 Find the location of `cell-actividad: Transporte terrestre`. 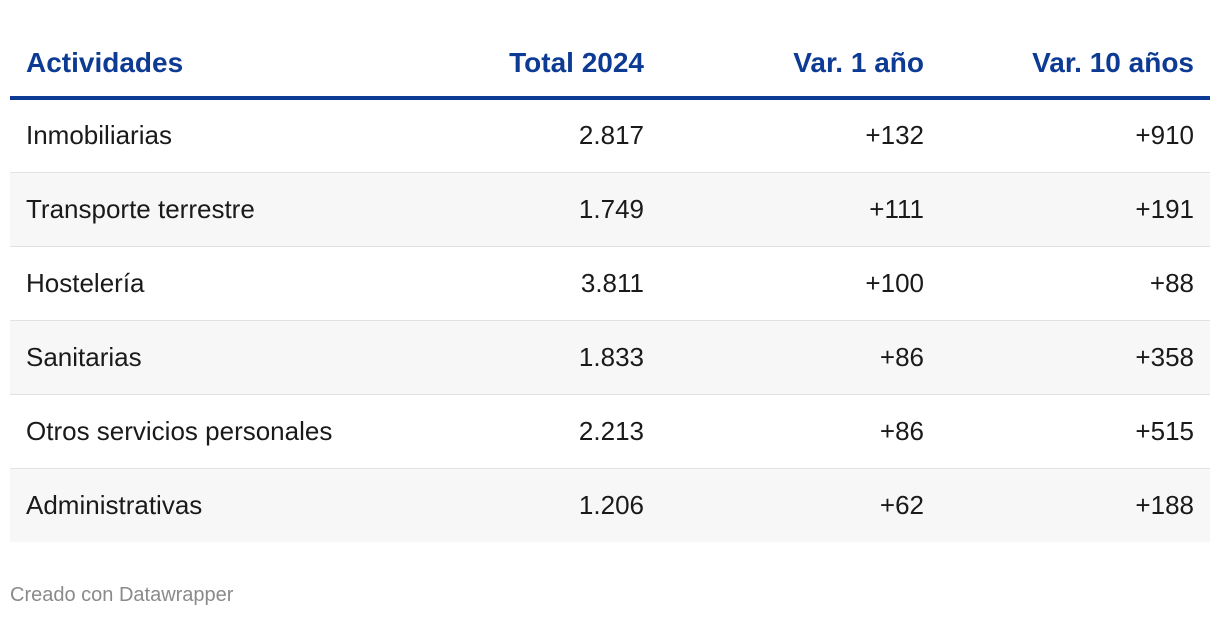

cell-actividad: Transporte terrestre is located at coordinates (240, 209).